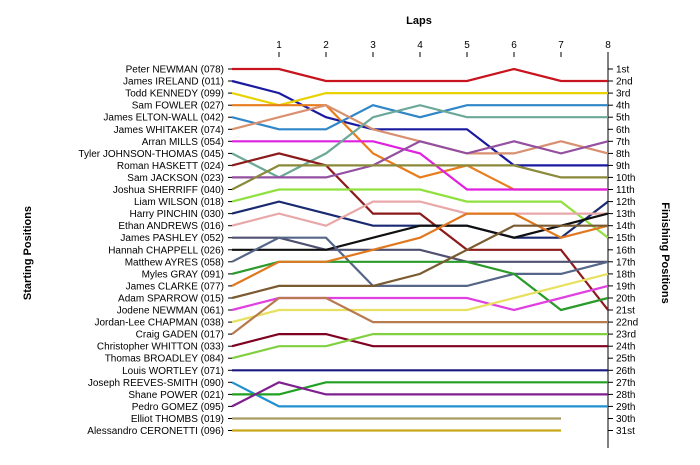  Describe the element at coordinates (151, 154) in the screenshot. I see `starting-driver-label: Tyler JOHNSON-THOMAS (045)` at that location.